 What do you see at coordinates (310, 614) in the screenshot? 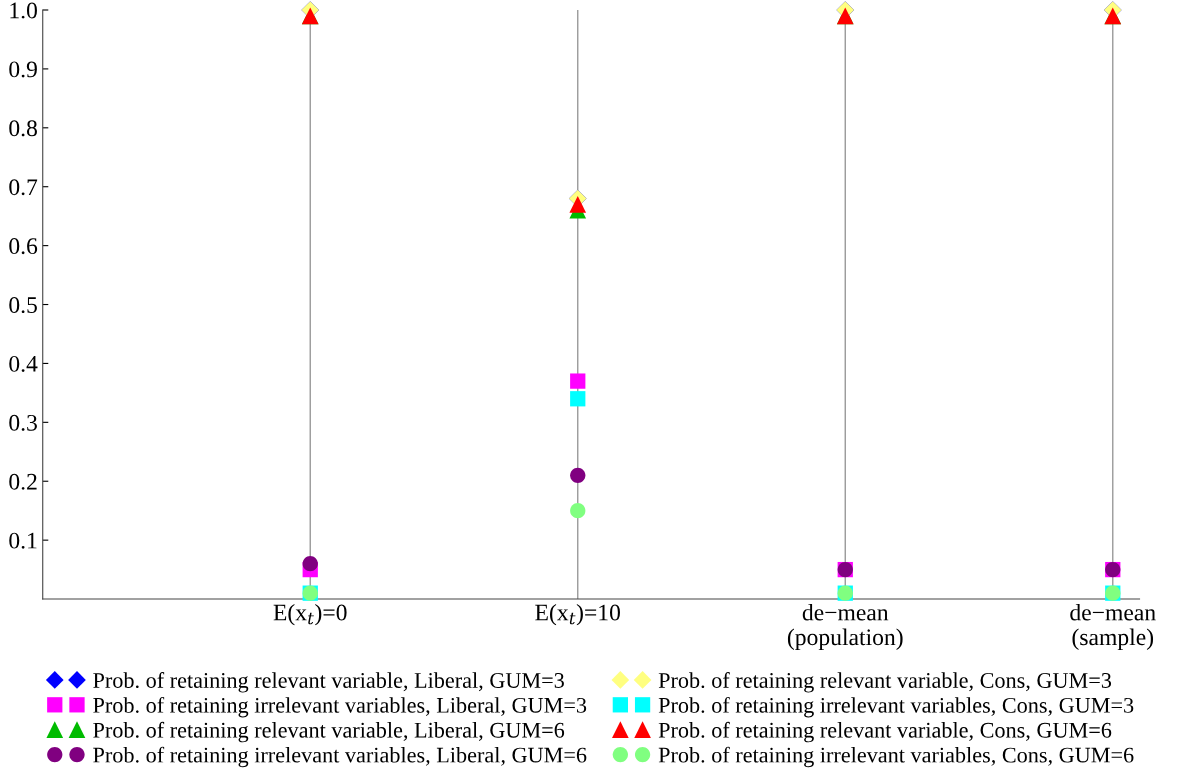
I see `x-tick-label: E(x$_{t}$)=0` at bounding box center [310, 614].